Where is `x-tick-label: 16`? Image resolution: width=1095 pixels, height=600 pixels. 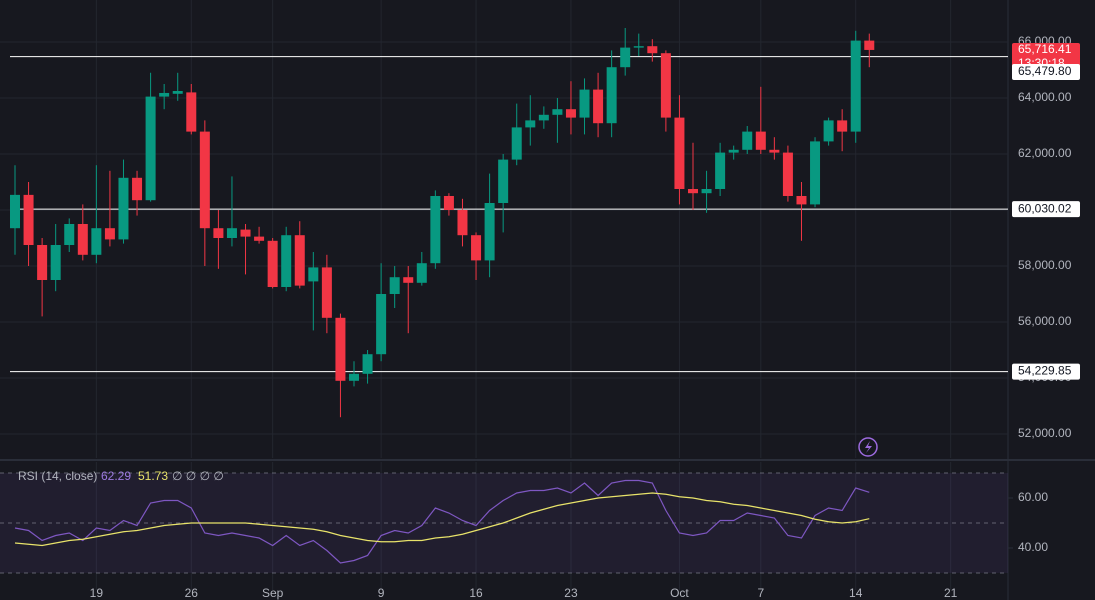 x-tick-label: 16 is located at coordinates (476, 593).